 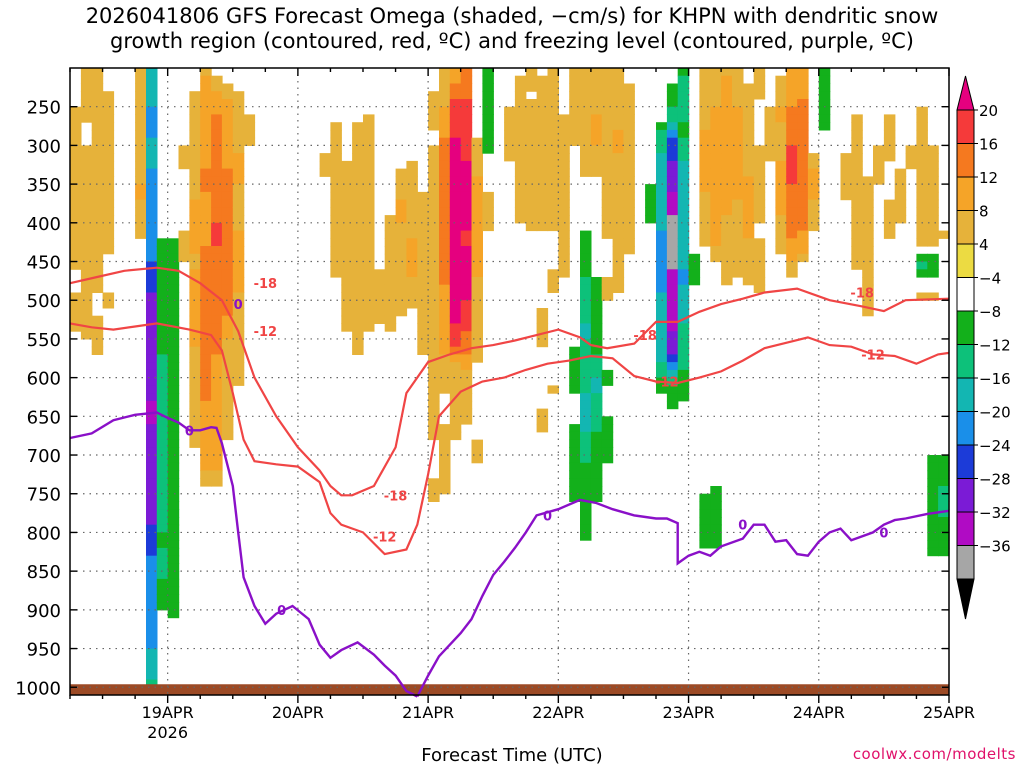 I want to click on credit-link: coolwx.com/modelts, so click(x=934, y=754).